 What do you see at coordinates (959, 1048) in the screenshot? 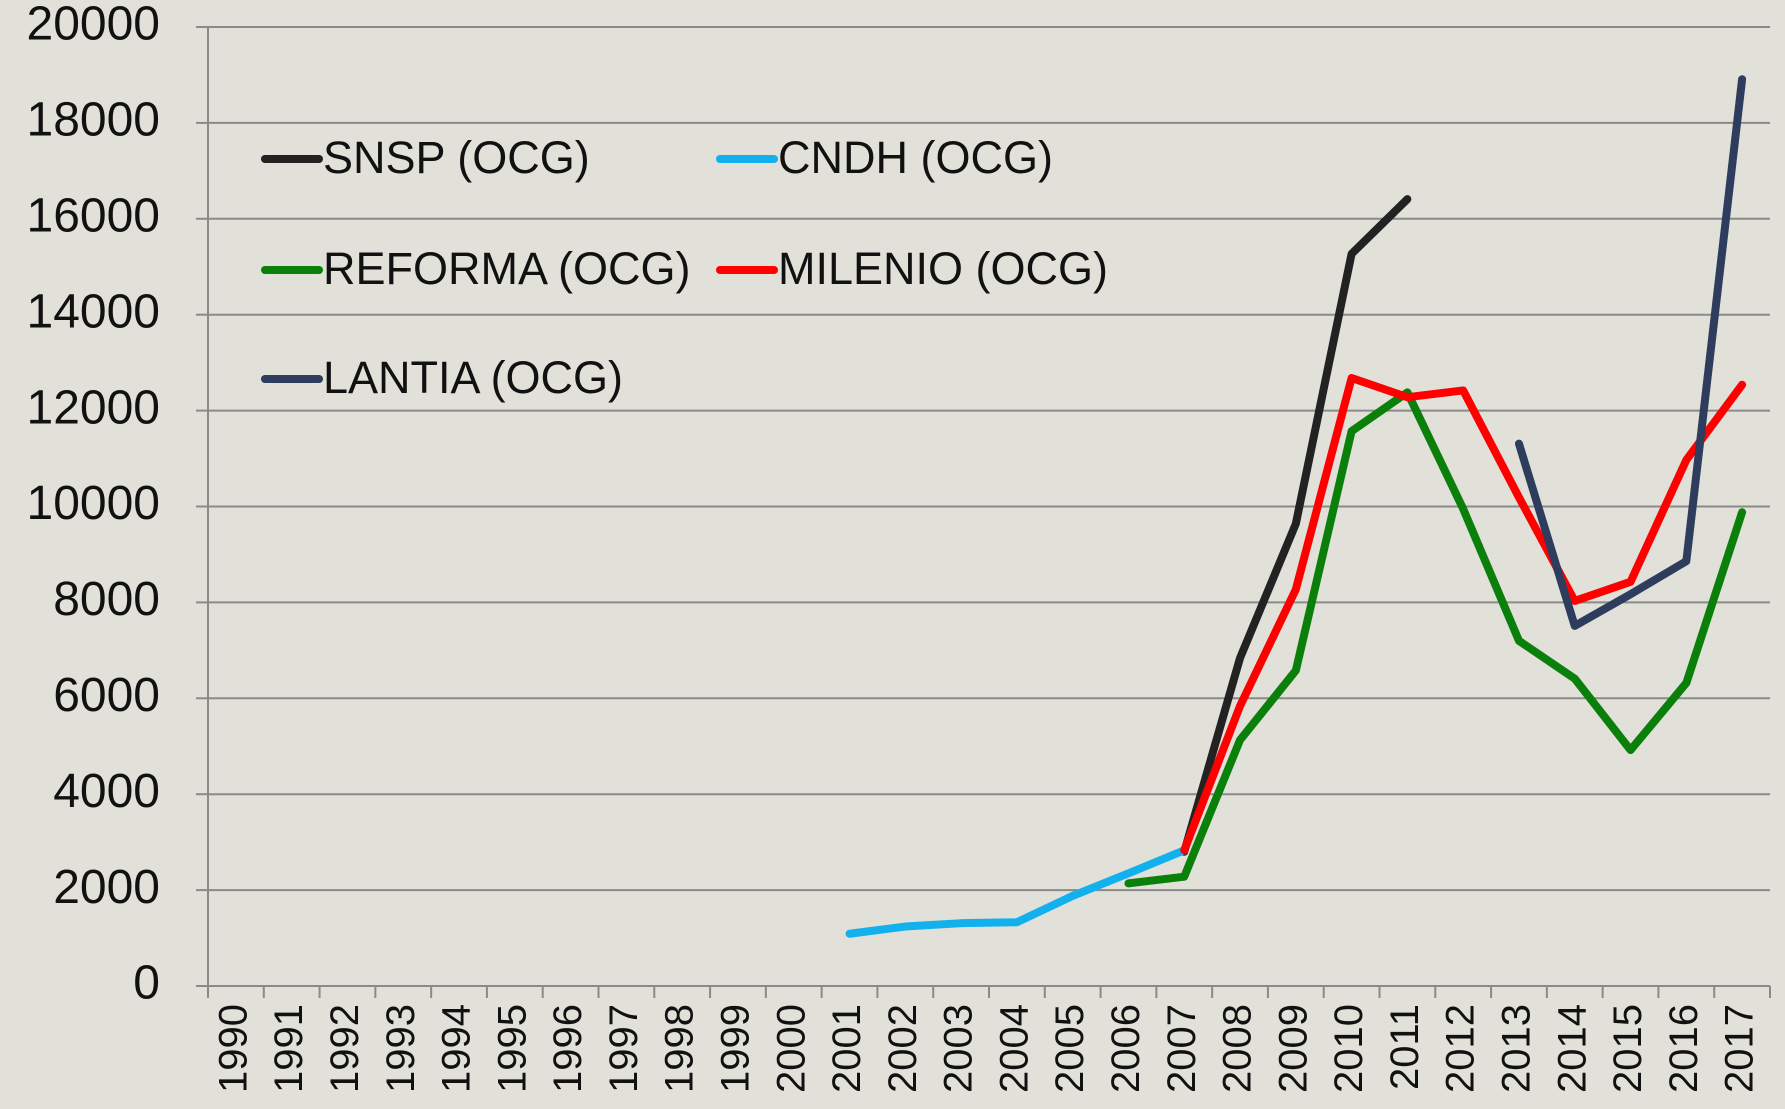
I see `x-tick-label: 2003` at bounding box center [959, 1048].